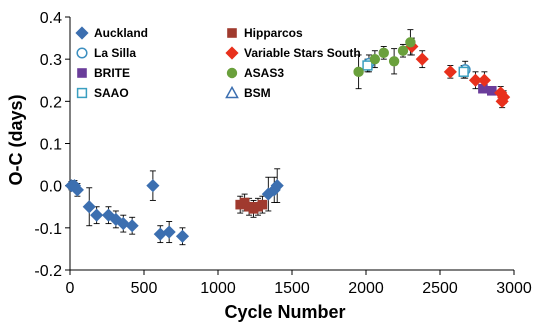 The height and width of the screenshot is (326, 535). What do you see at coordinates (121, 33) in the screenshot?
I see `legend-label: Auckland` at bounding box center [121, 33].